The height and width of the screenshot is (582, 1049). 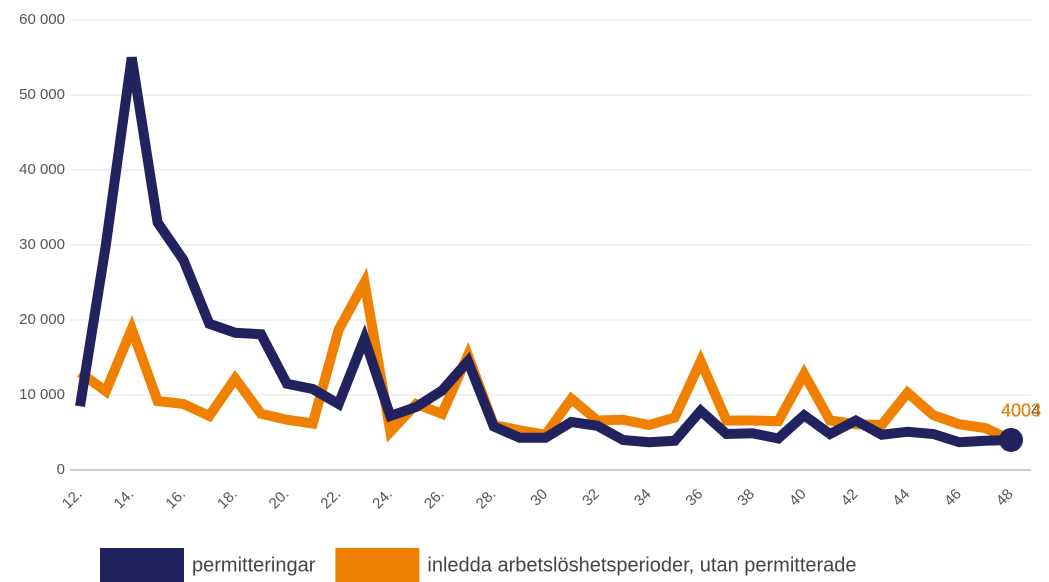 What do you see at coordinates (953, 498) in the screenshot?
I see `x-tick-label: 46` at bounding box center [953, 498].